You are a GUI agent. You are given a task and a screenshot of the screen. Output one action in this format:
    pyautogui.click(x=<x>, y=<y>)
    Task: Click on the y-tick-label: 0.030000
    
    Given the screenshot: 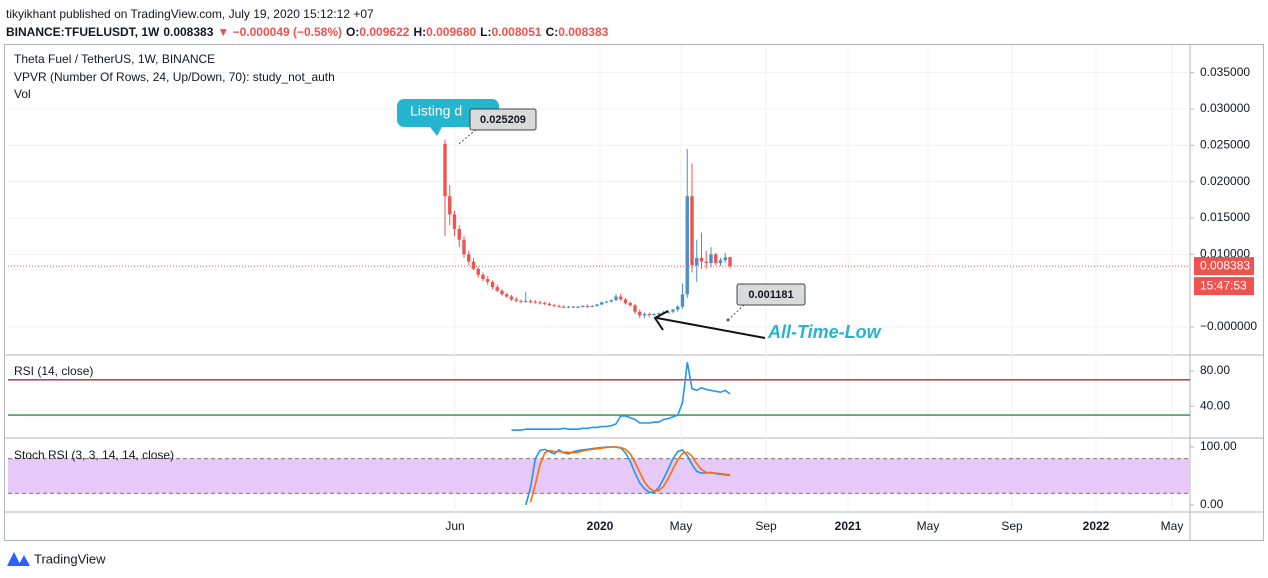 What is the action you would take?
    pyautogui.click(x=1225, y=108)
    